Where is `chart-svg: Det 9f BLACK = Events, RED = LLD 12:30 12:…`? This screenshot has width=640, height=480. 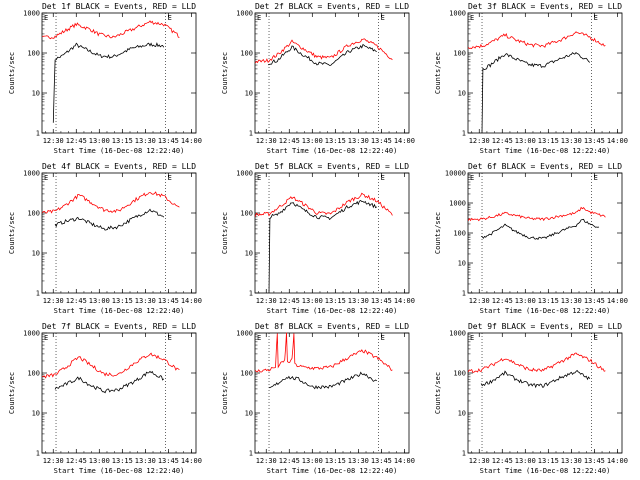 chart-svg: Det 9f BLACK = Events, RED = LLD 12:30 12:… is located at coordinates (531, 398).